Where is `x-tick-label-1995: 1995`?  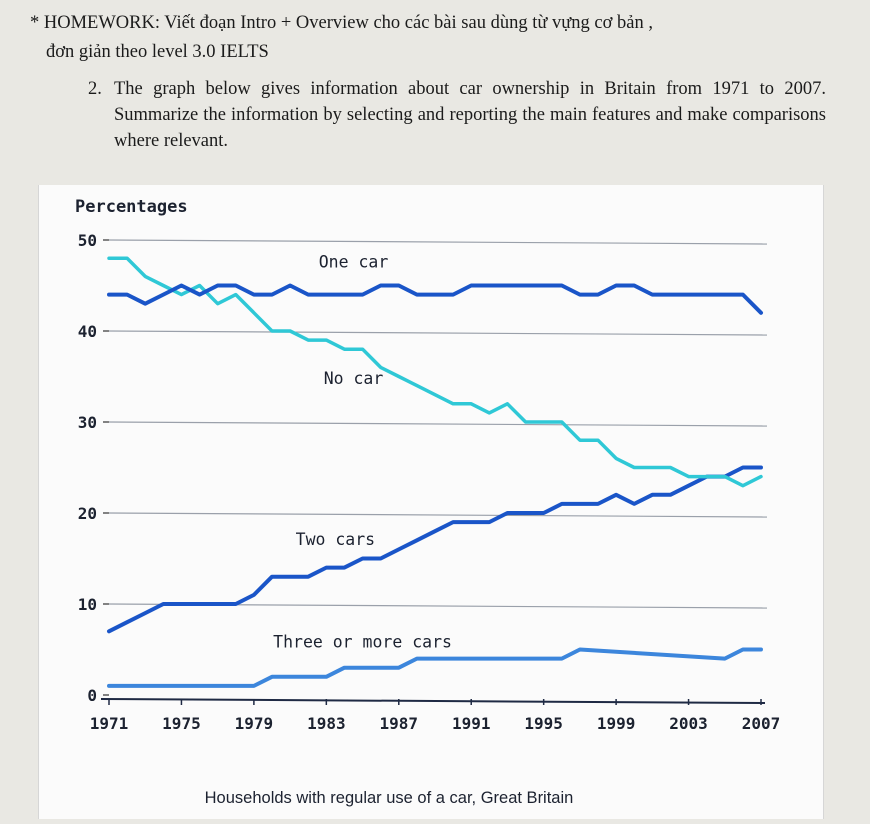
x-tick-label-1995: 1995 is located at coordinates (543, 723).